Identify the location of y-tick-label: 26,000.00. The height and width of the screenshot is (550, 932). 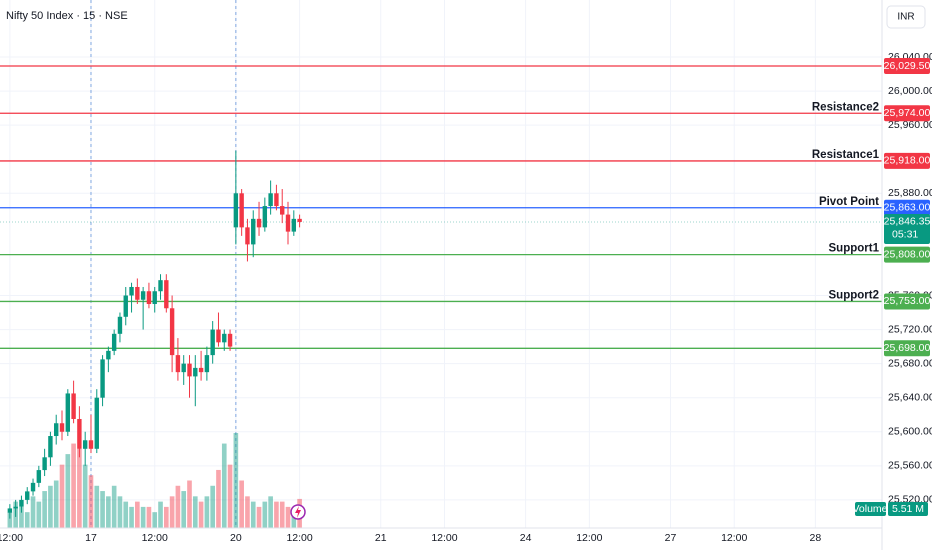
(910, 91).